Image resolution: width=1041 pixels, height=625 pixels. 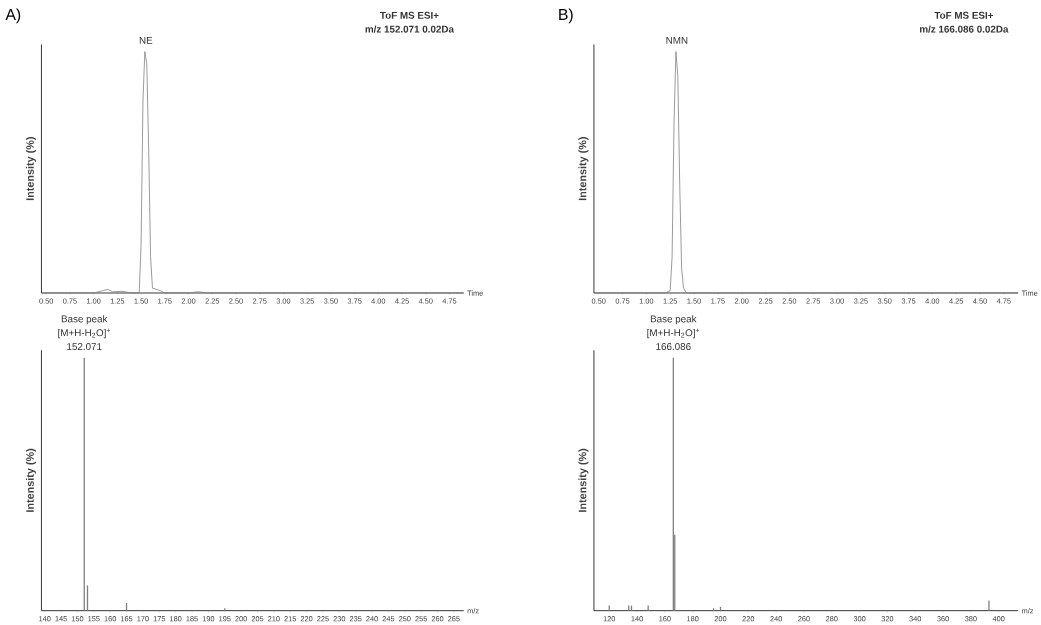 I want to click on annotation: 152.071, so click(x=84, y=347).